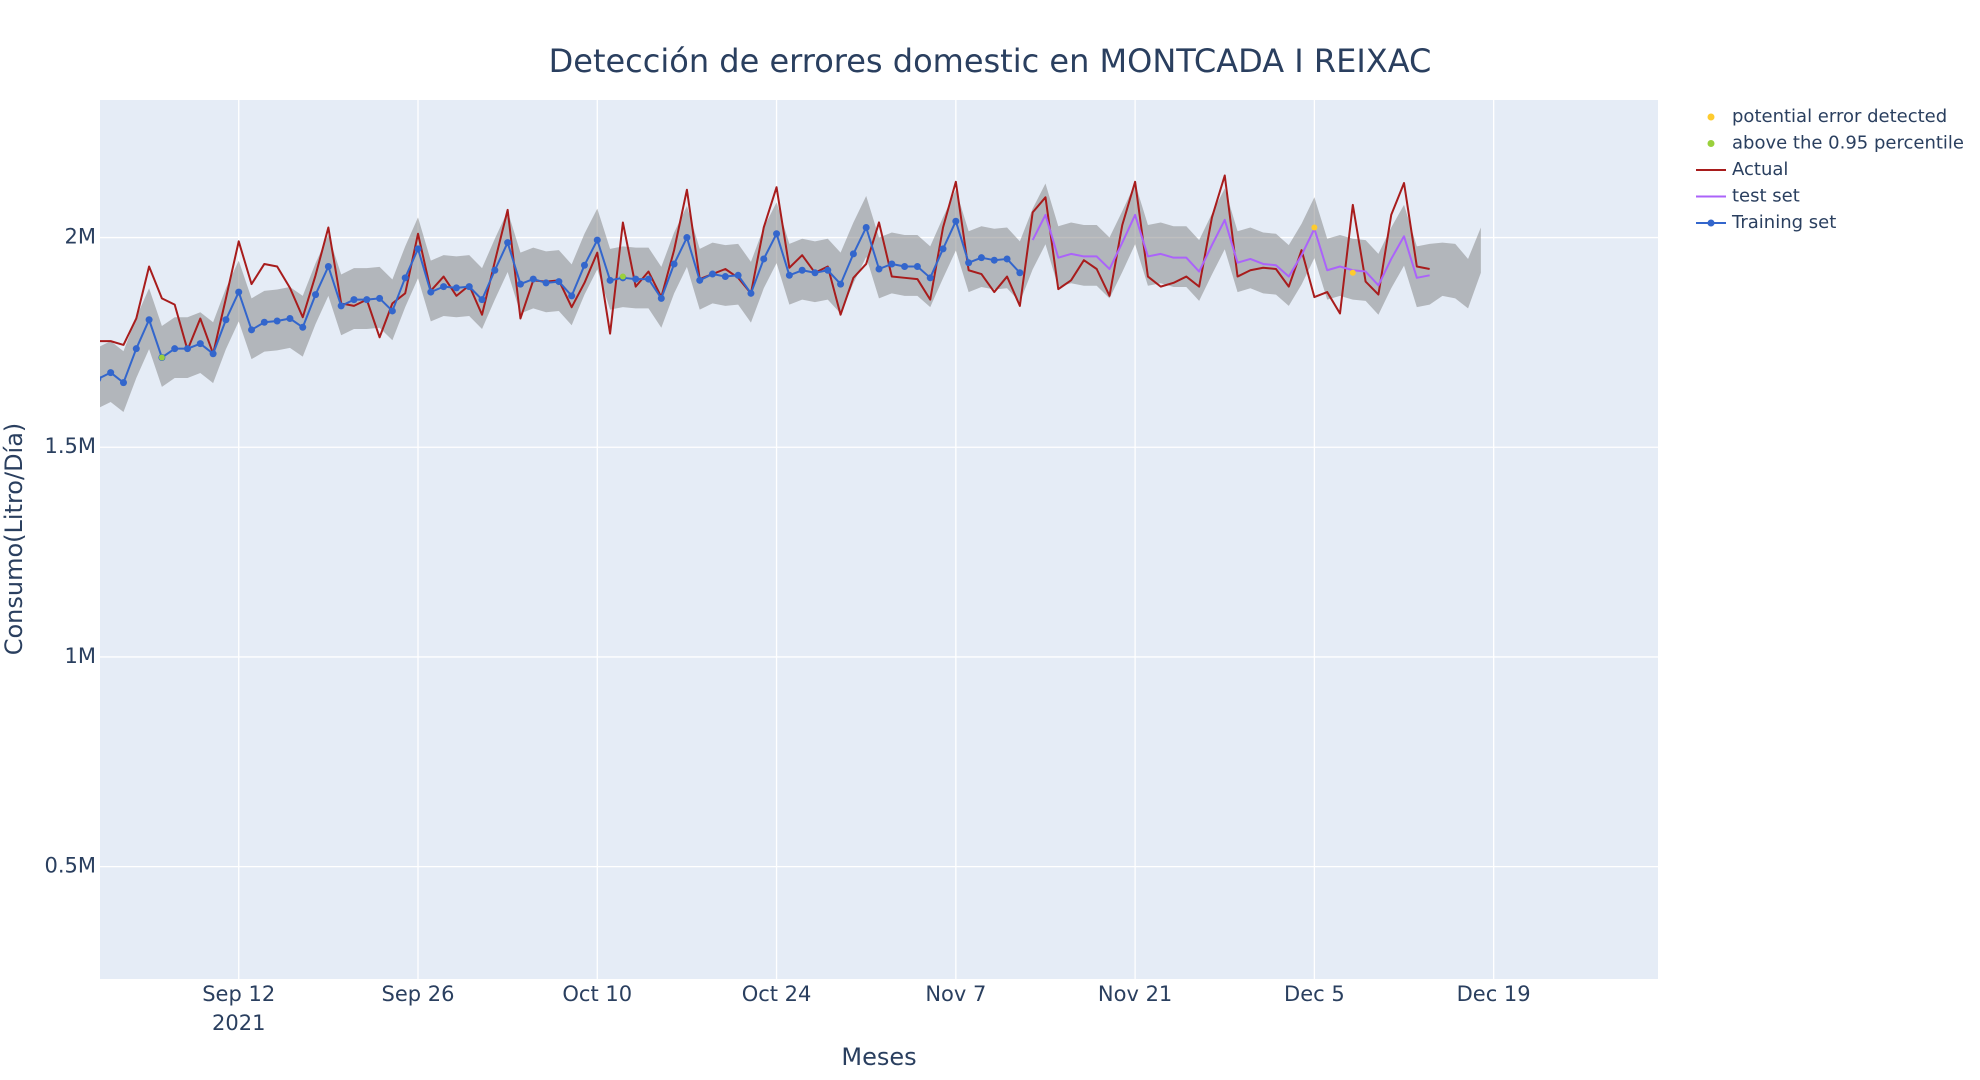 This screenshot has width=1980, height=1080. Describe the element at coordinates (80, 237) in the screenshot. I see `y-tick-label: 2M` at that location.